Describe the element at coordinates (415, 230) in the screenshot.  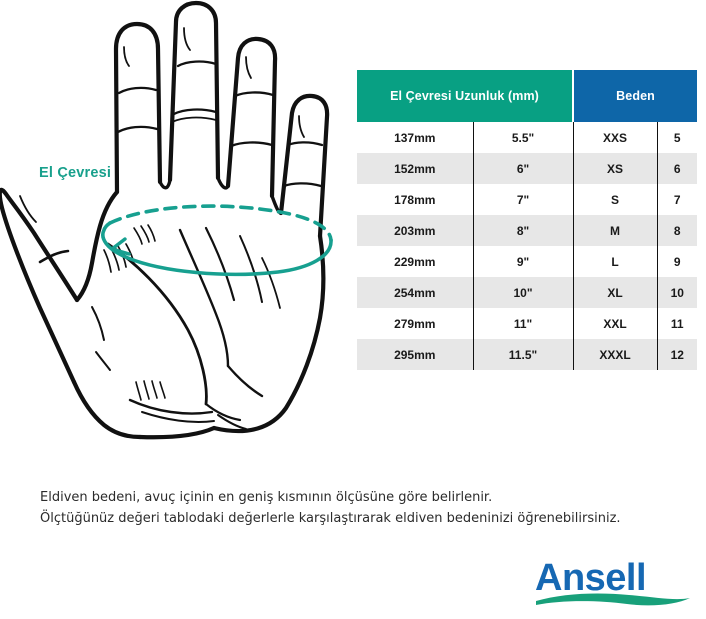
I see `cell-mm: 203mm` at that location.